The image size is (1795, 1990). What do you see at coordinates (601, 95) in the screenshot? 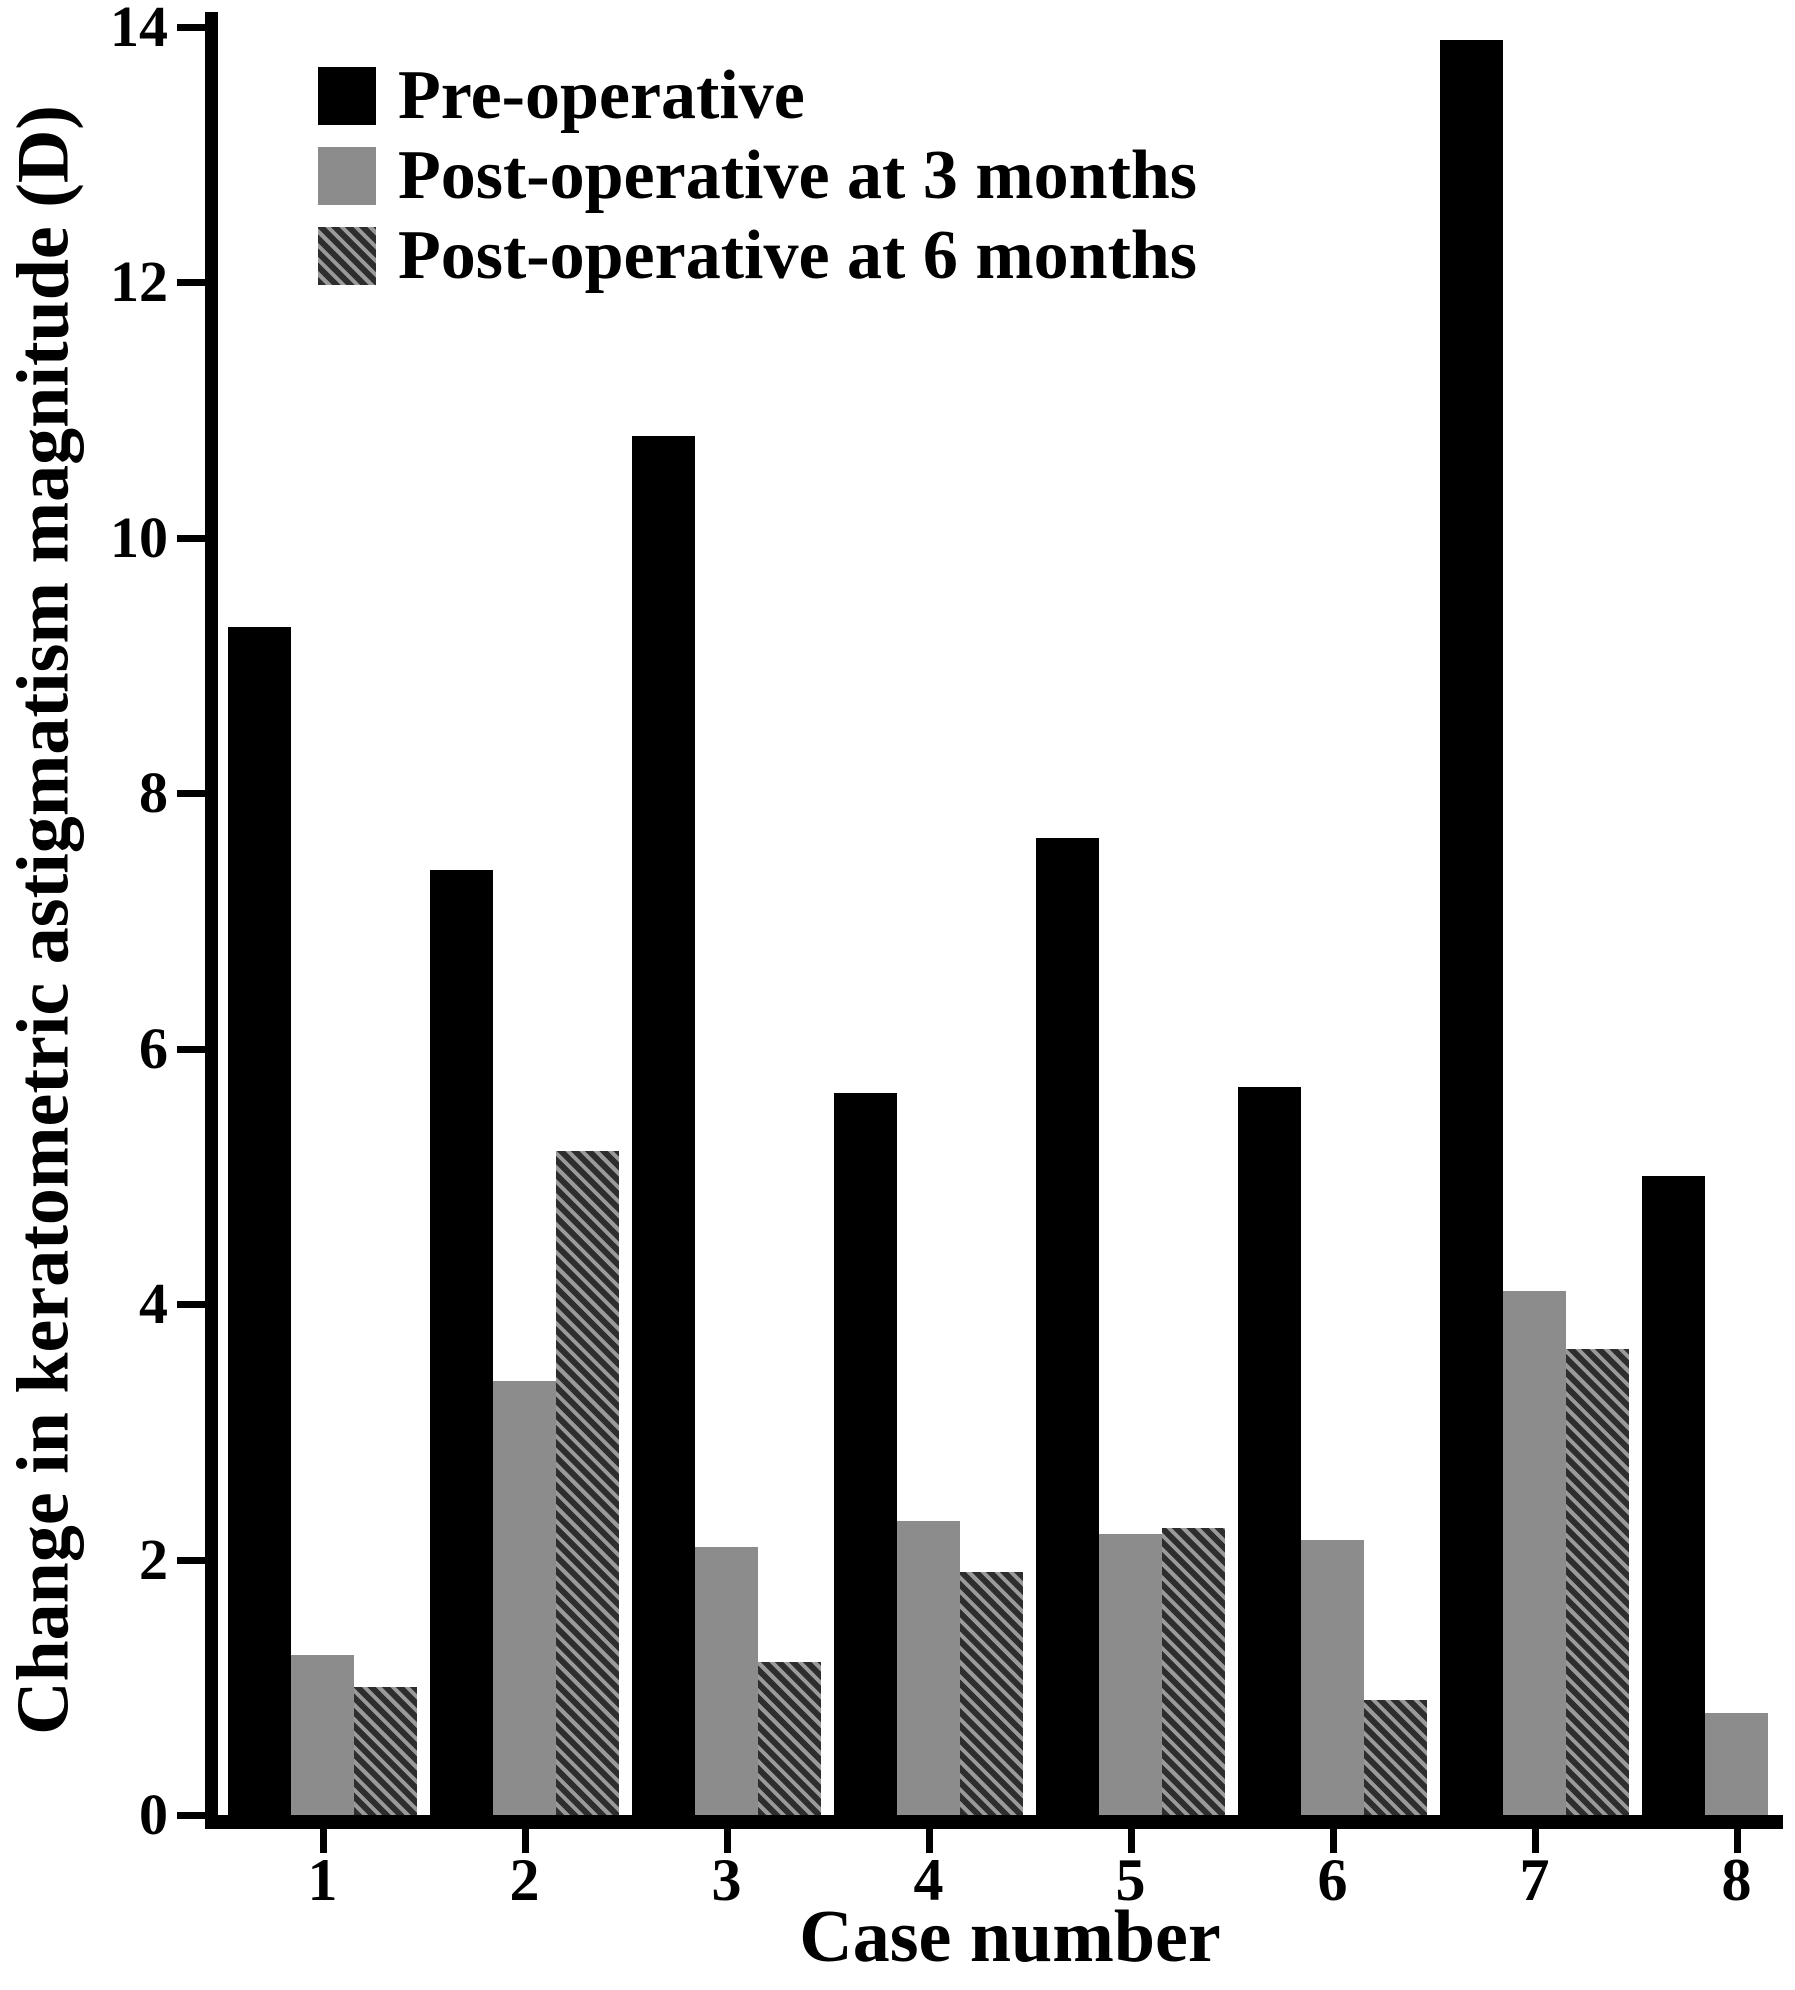
I see `legend-label-pre-operative: Pre-operative` at bounding box center [601, 95].